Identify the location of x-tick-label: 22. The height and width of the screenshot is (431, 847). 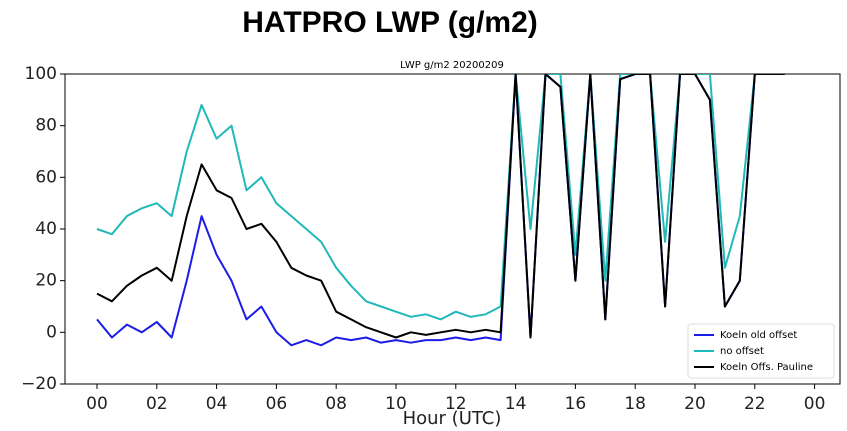
(755, 404).